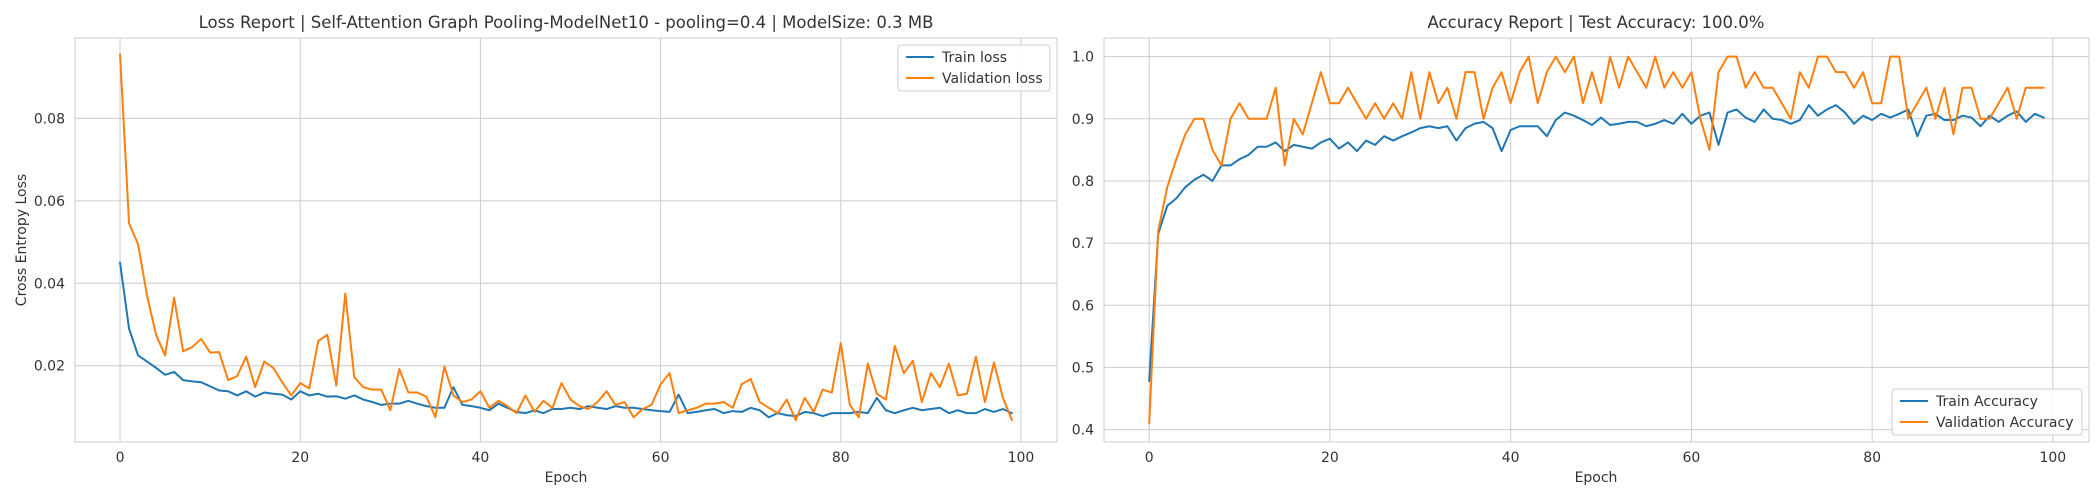  I want to click on loss-x-tick-label: 0, so click(120, 458).